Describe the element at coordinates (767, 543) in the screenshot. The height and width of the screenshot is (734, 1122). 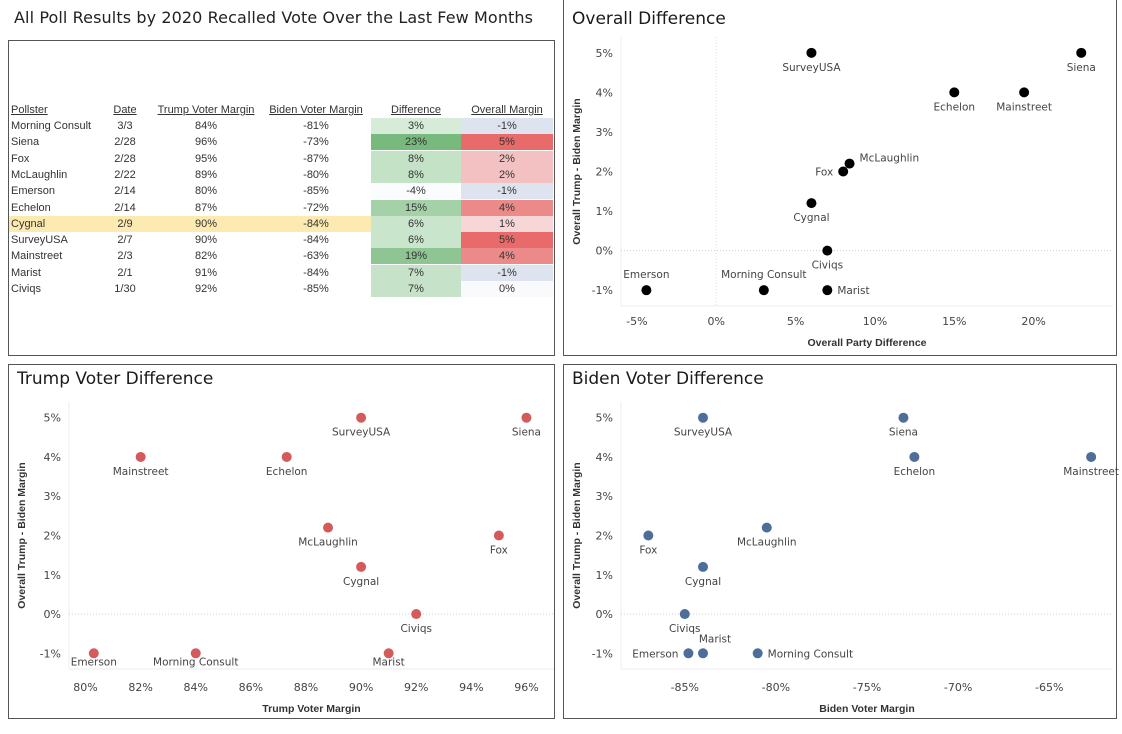
I see `point-label: McLaughlin` at that location.